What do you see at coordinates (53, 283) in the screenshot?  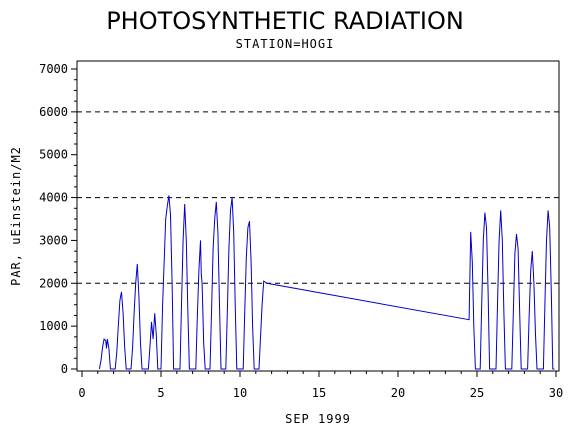 I see `y-tick-label: 2000` at bounding box center [53, 283].